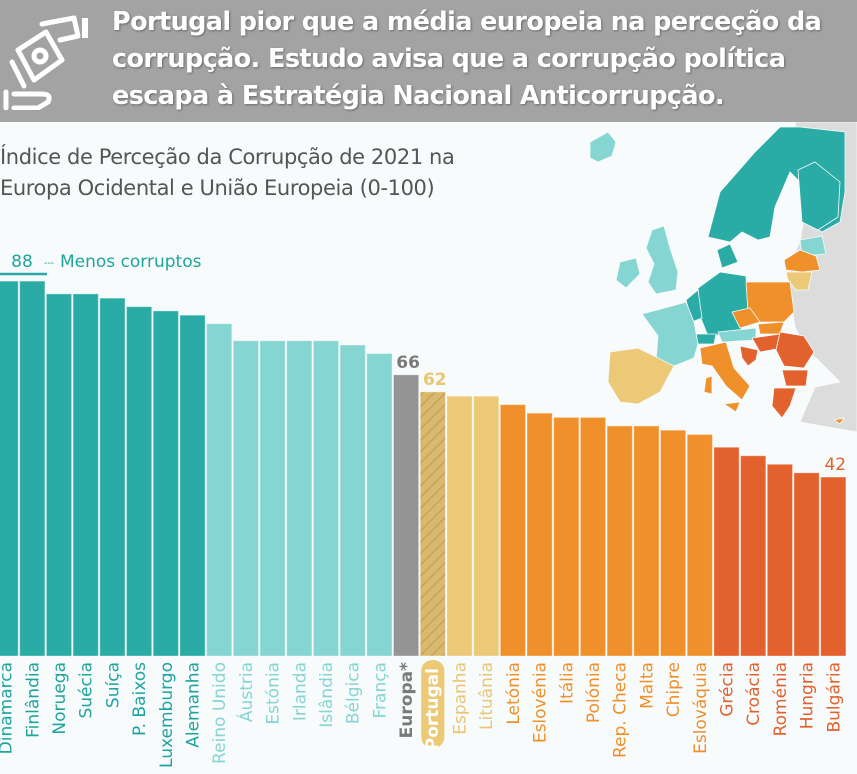  I want to click on value-label-dinamarca: 88, so click(22, 262).